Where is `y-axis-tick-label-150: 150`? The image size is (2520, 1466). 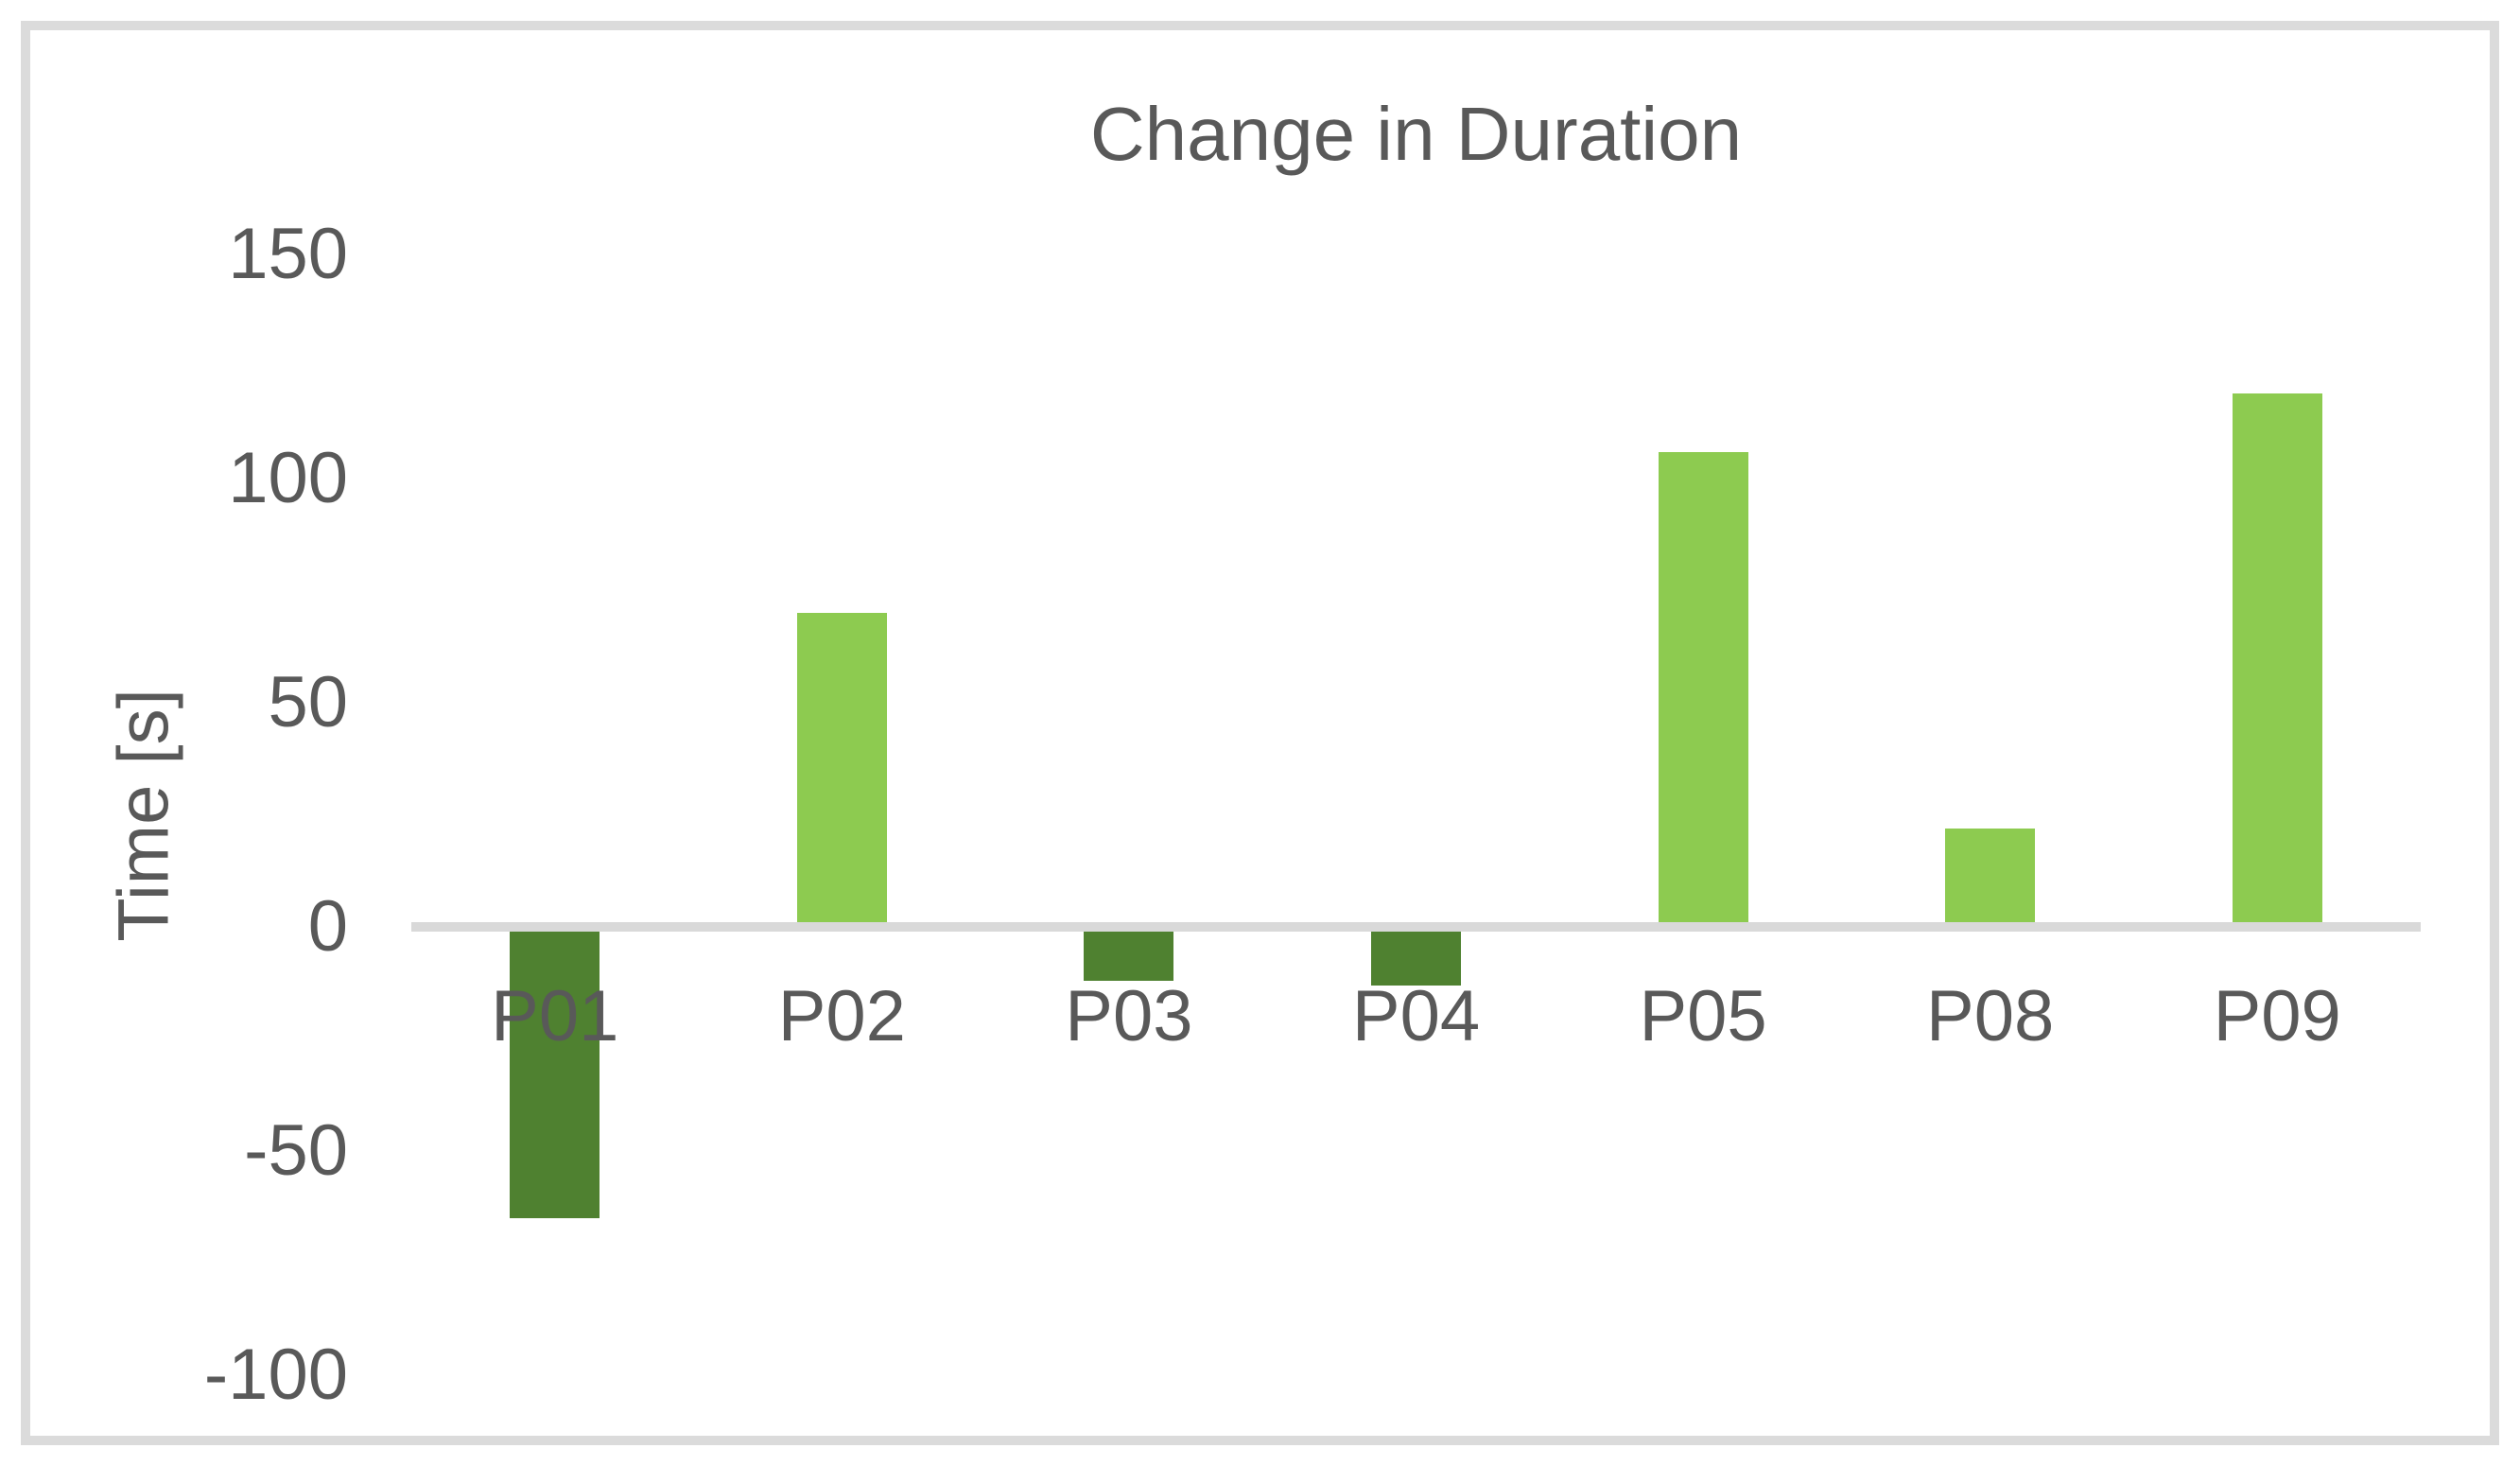 y-axis-tick-label-150: 150 is located at coordinates (288, 254).